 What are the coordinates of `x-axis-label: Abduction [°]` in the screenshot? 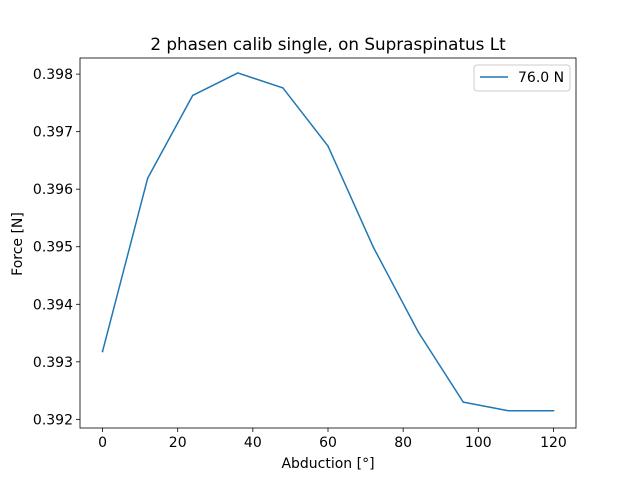 It's located at (327, 464).